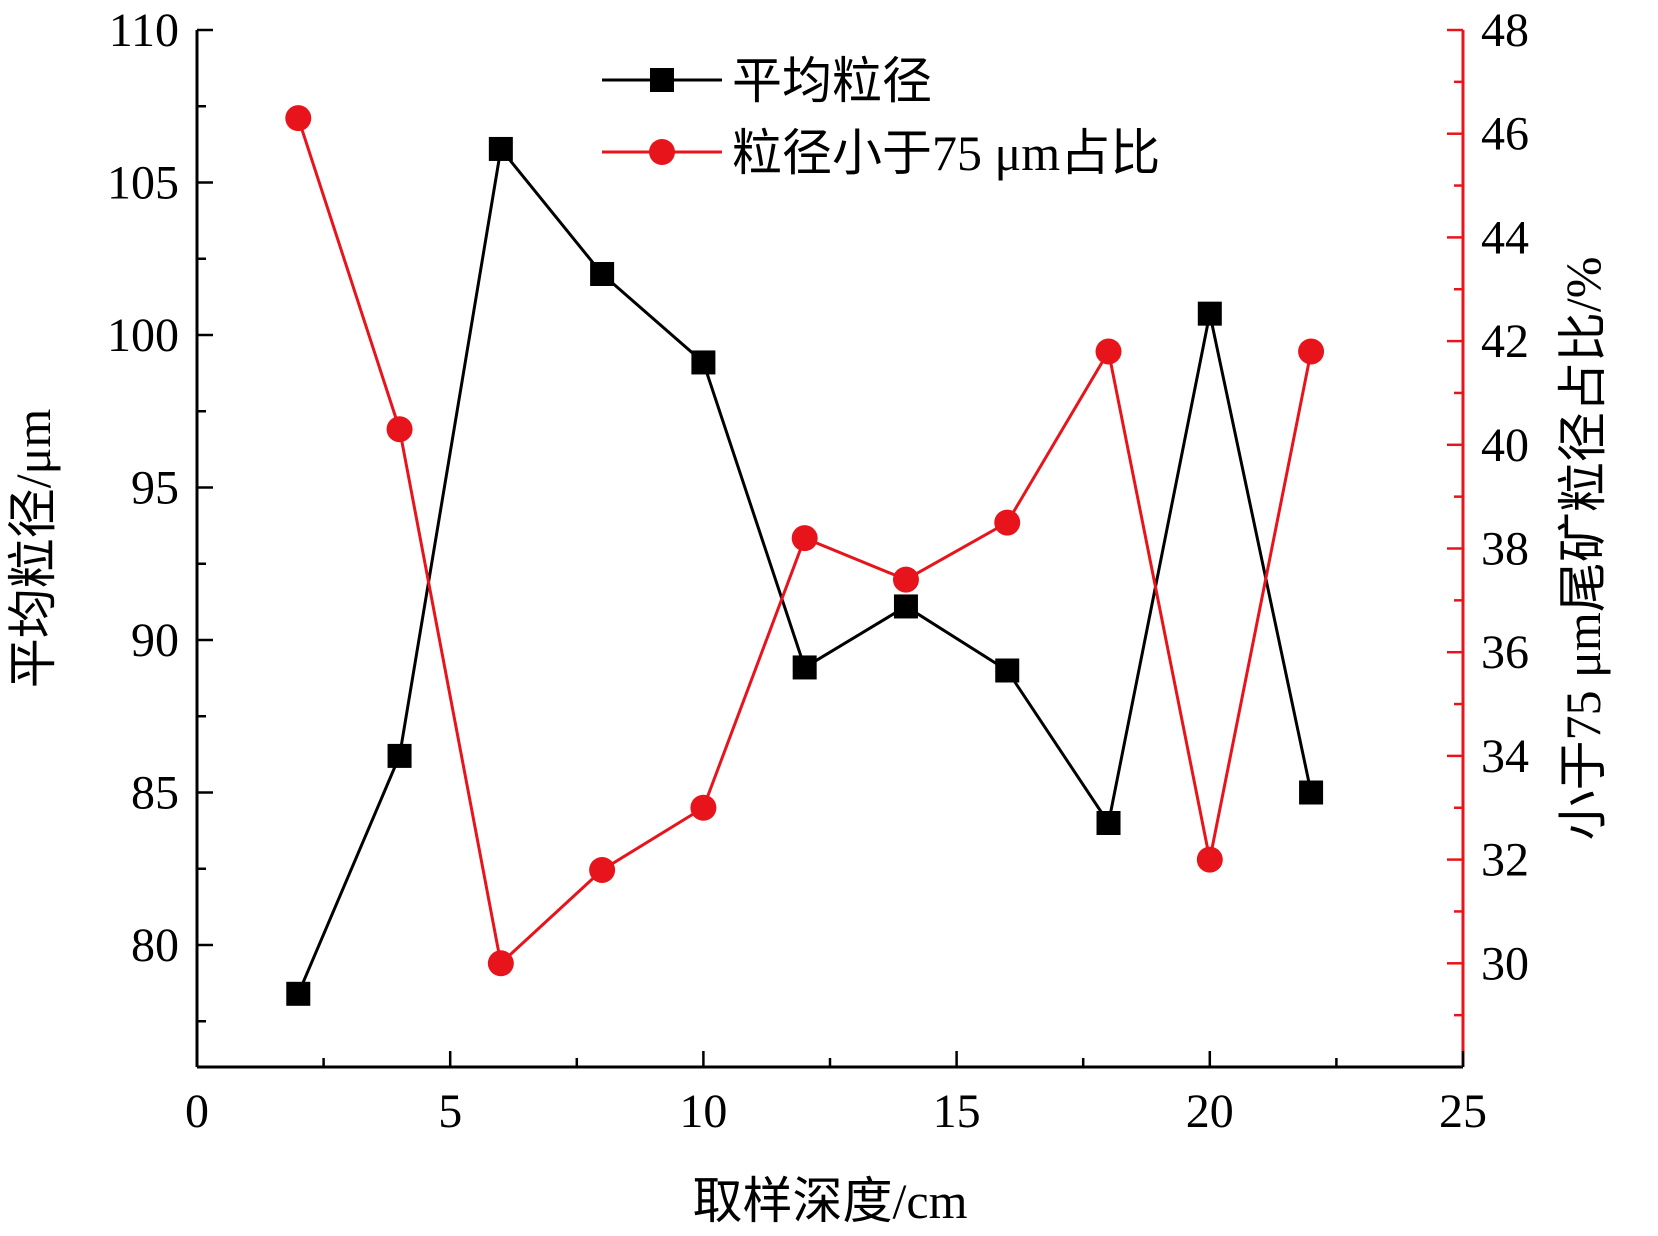 This screenshot has width=1658, height=1236. I want to click on right-y-tick-label: 44, so click(1505, 237).